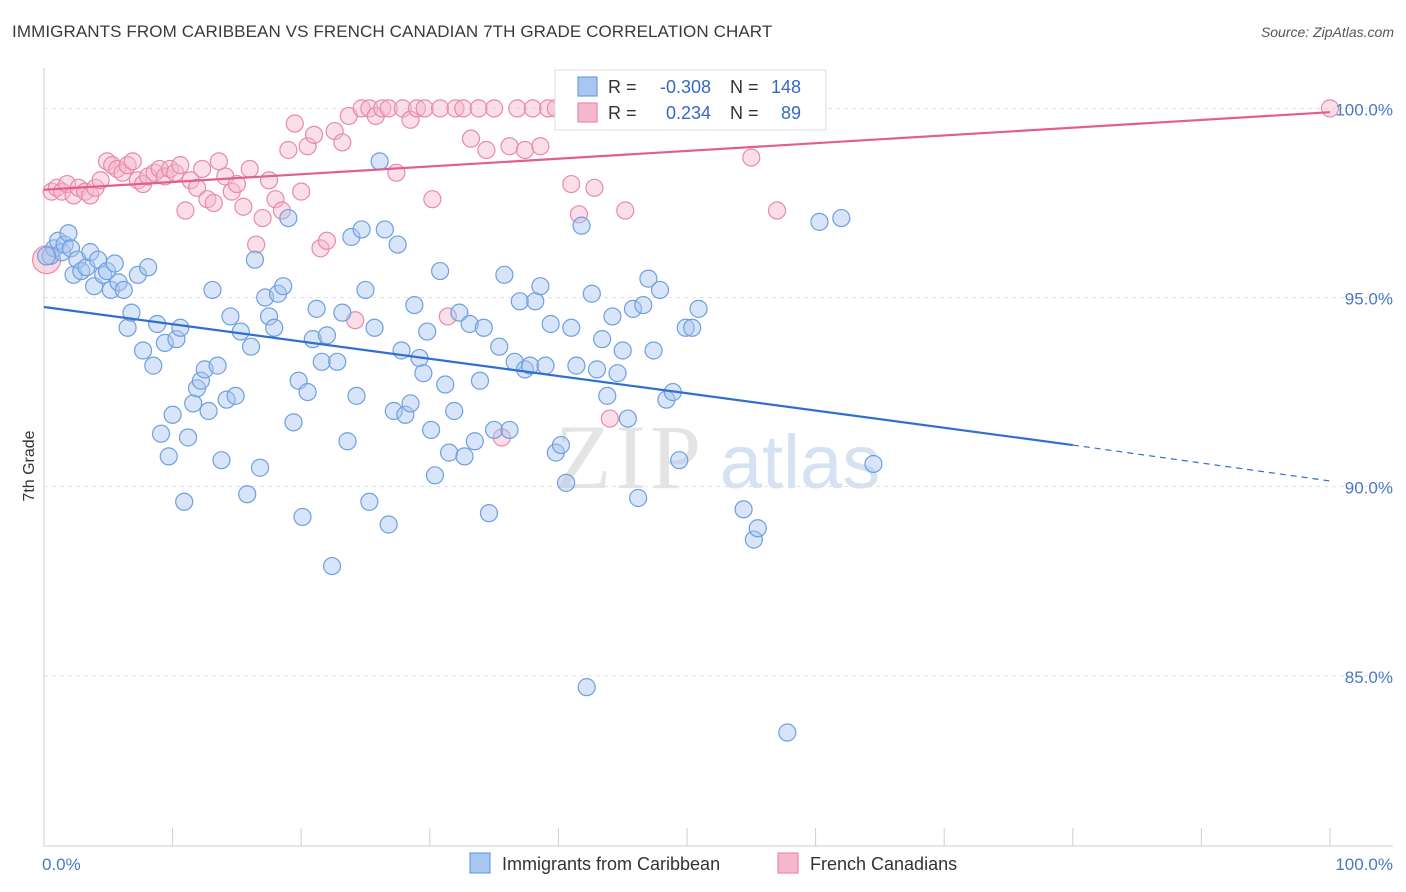 The width and height of the screenshot is (1406, 892). I want to click on stats-n-value-pink: 89, so click(791, 113).